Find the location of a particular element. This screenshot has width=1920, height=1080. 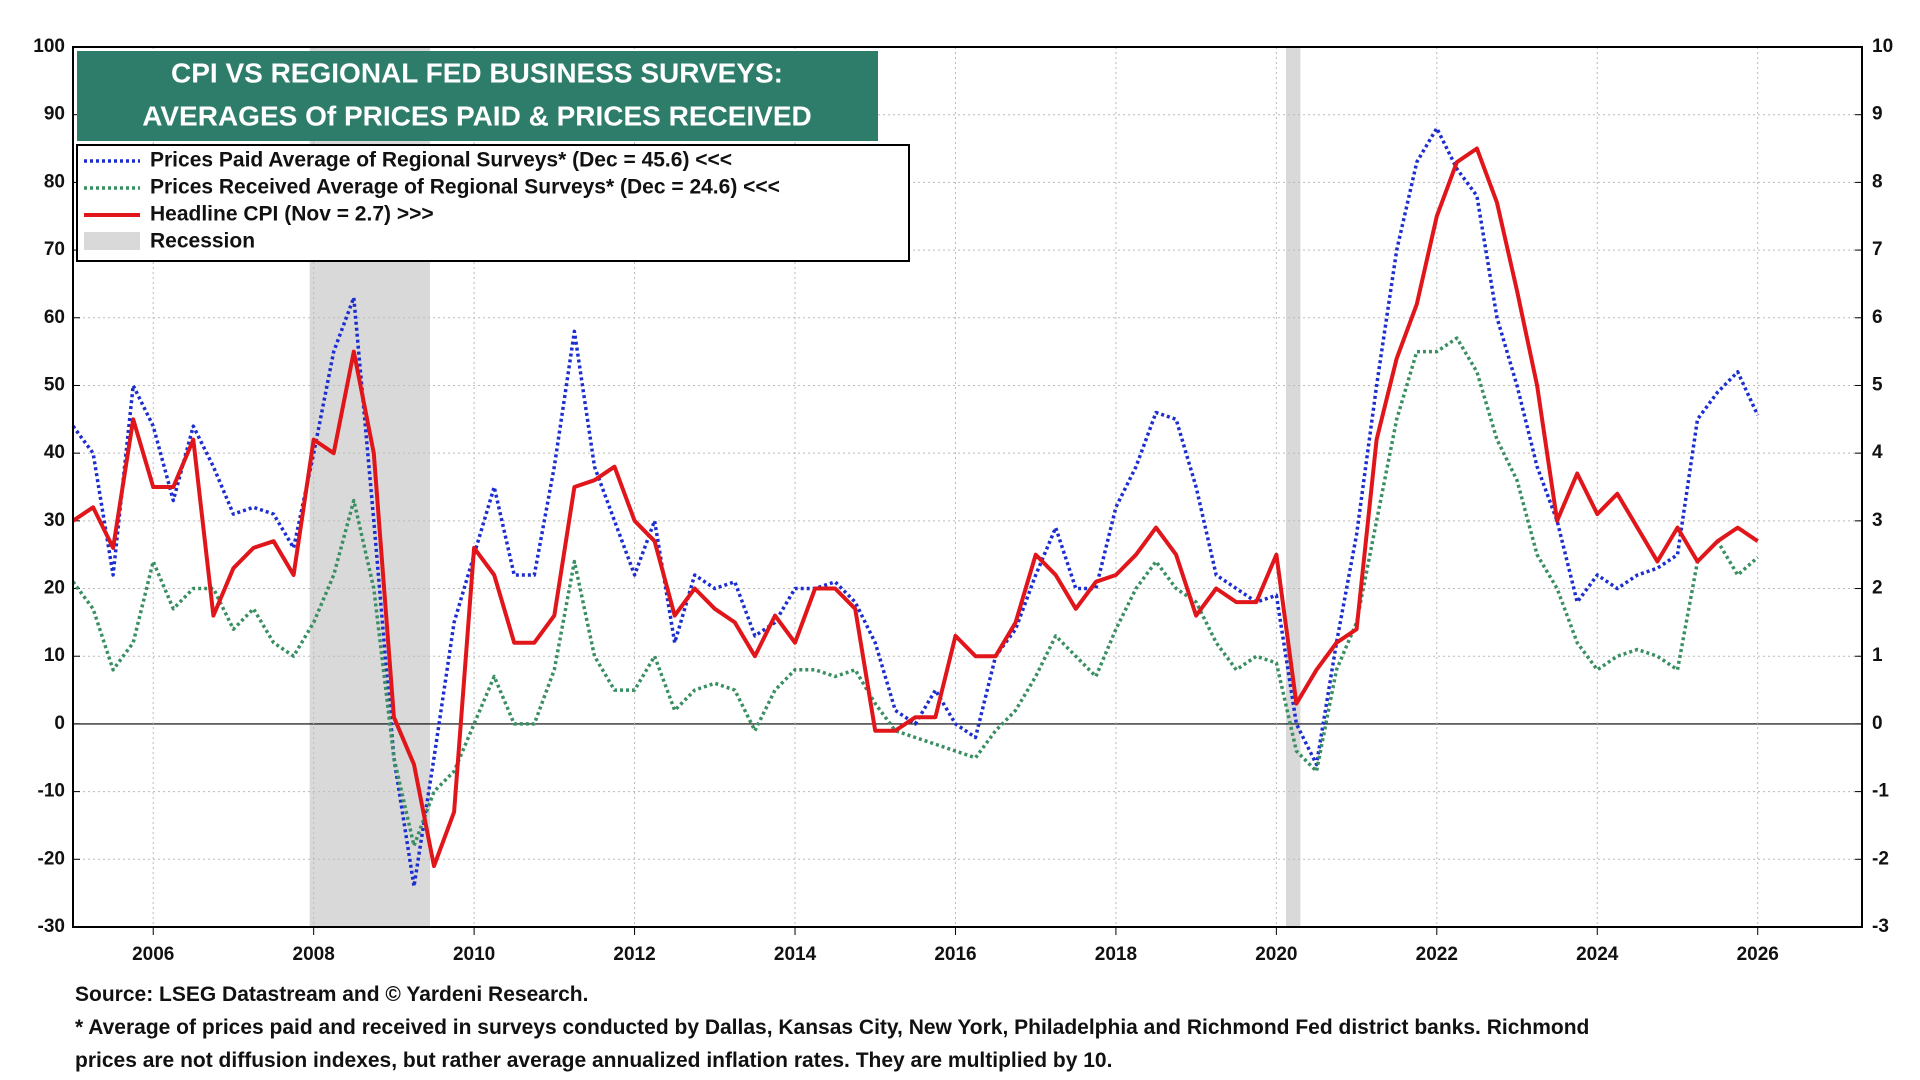

title-box is located at coordinates (477, 96).